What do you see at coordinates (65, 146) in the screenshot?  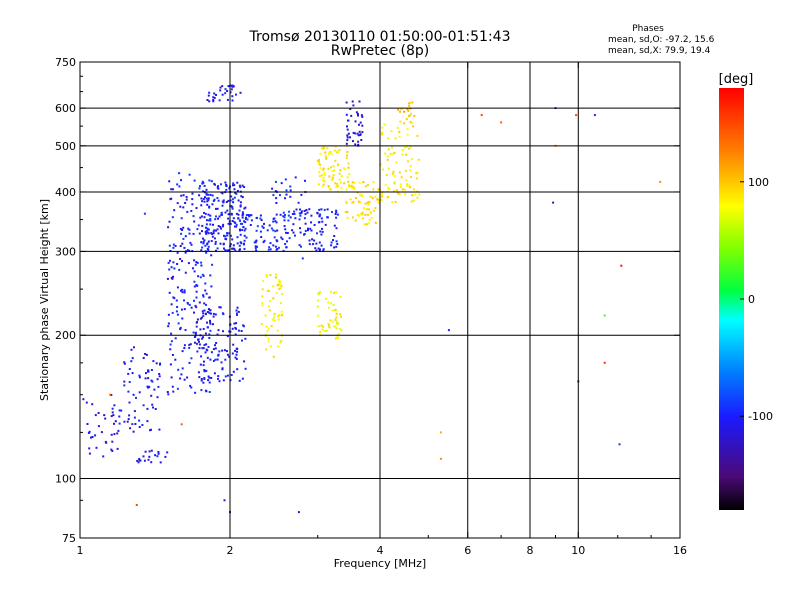 I see `y-tick-label: 500` at bounding box center [65, 146].